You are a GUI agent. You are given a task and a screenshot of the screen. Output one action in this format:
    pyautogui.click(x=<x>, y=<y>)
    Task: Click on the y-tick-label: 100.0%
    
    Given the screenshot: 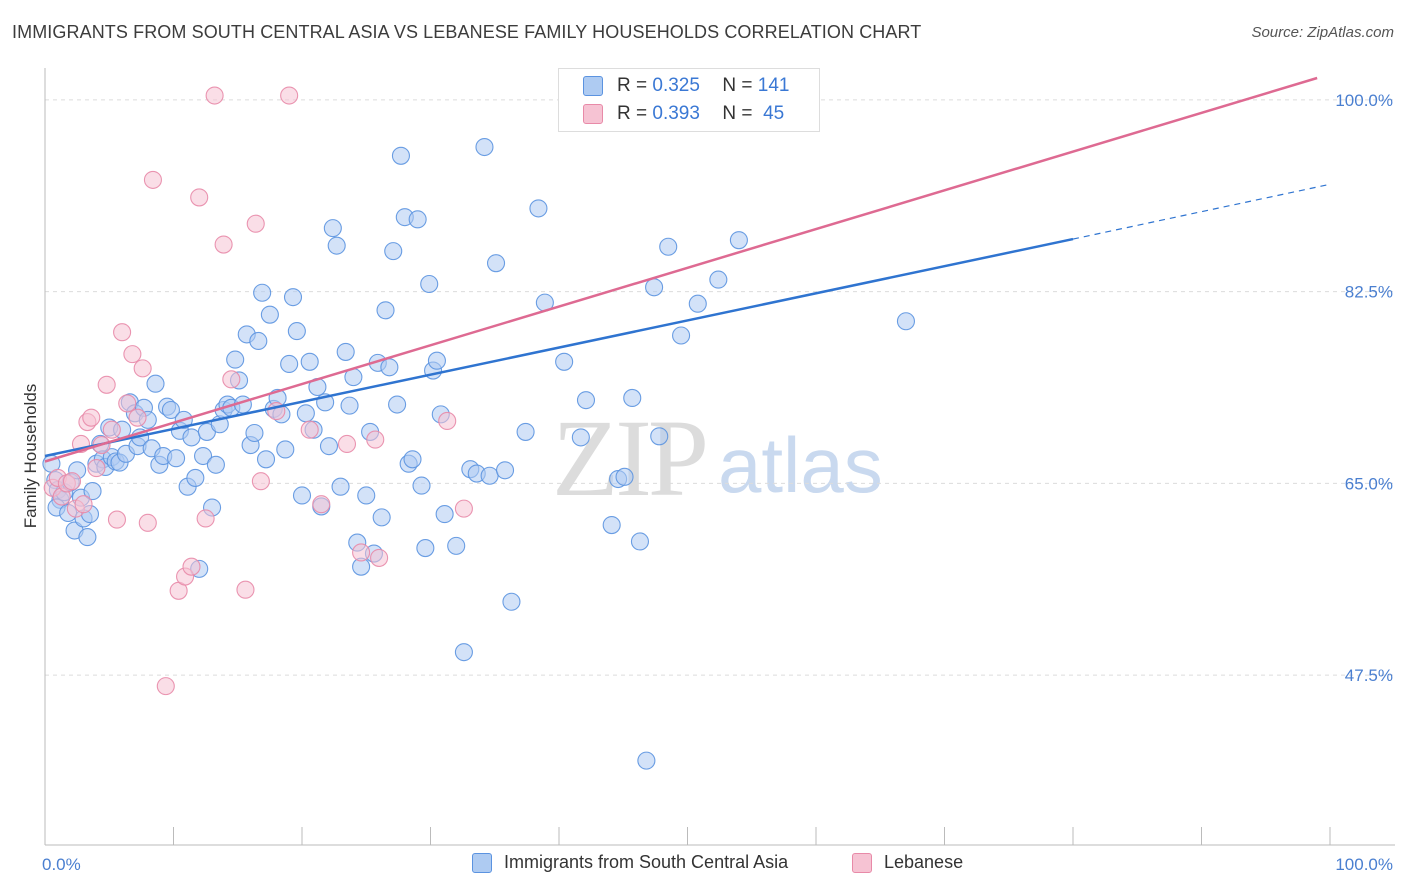 What is the action you would take?
    pyautogui.click(x=1364, y=100)
    